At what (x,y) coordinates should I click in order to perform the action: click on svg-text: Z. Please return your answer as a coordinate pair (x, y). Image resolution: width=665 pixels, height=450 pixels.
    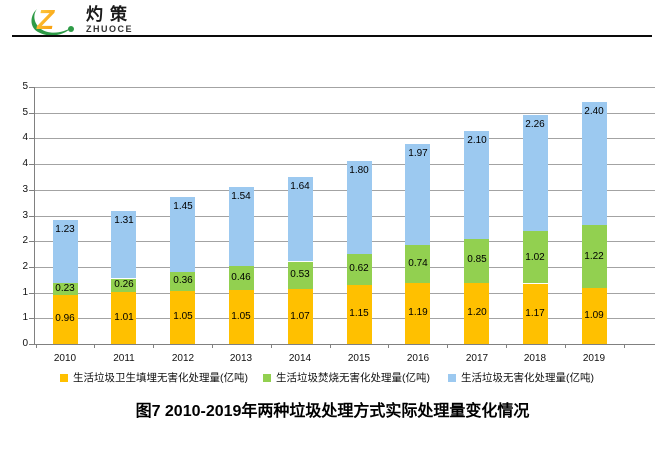
    Looking at the image, I should click on (45, 19).